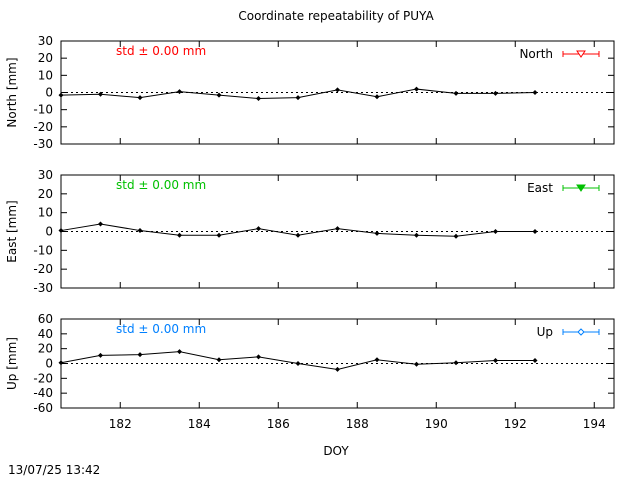  What do you see at coordinates (336, 451) in the screenshot?
I see `x-axis-label: DOY` at bounding box center [336, 451].